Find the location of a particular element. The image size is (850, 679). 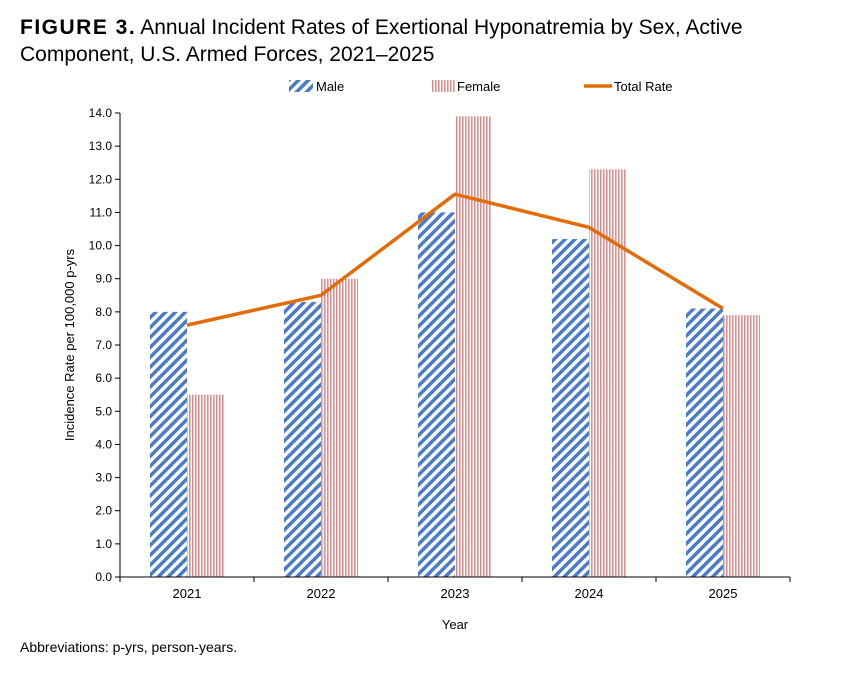

y-tick-label: 0.0 is located at coordinates (103, 577).